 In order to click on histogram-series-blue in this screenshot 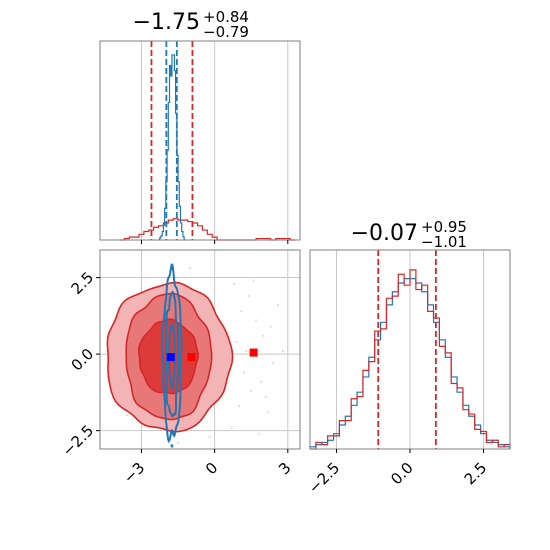, I will do `click(172, 147)`.